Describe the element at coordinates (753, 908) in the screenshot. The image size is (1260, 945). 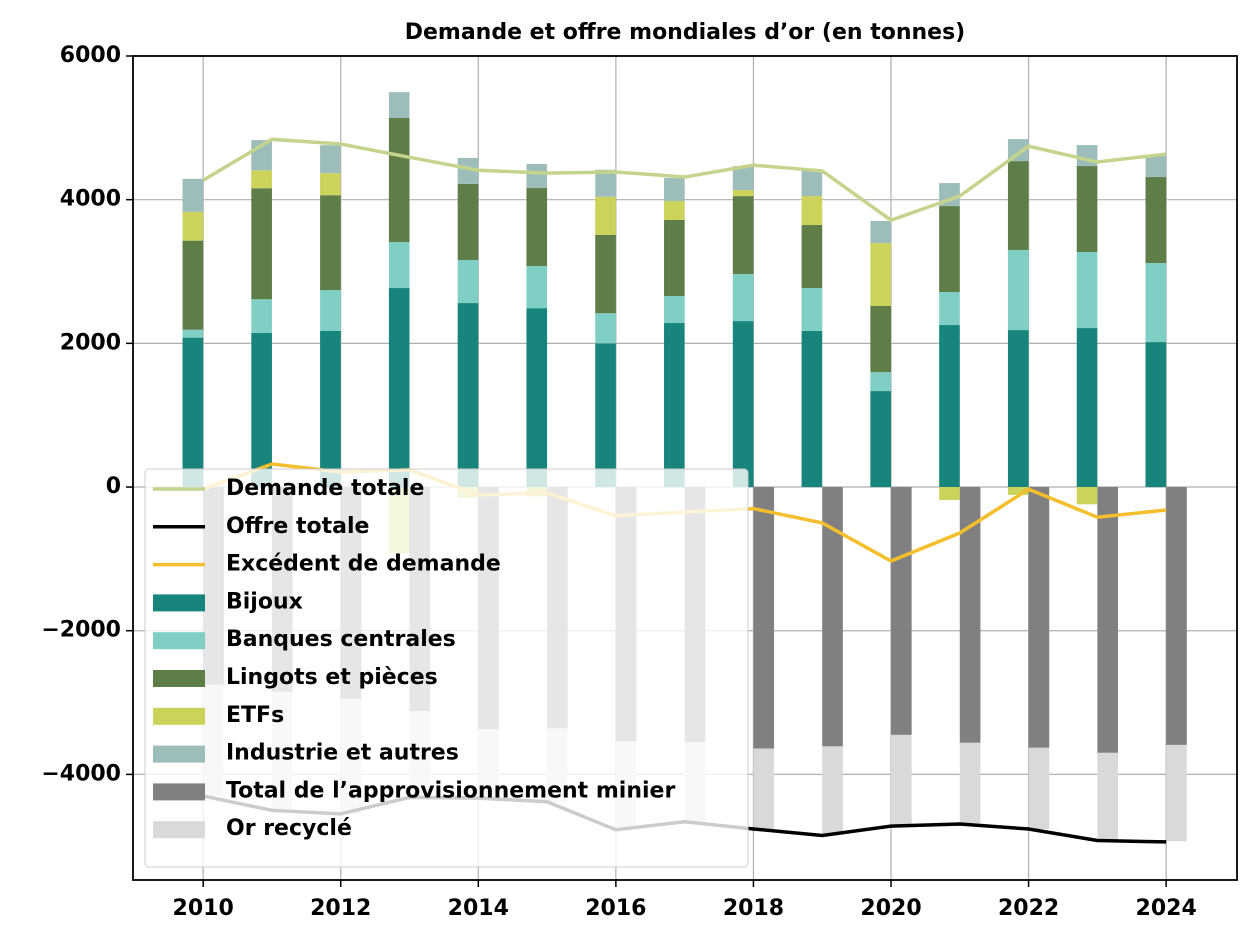
I see `x-tick-label: 2018` at that location.